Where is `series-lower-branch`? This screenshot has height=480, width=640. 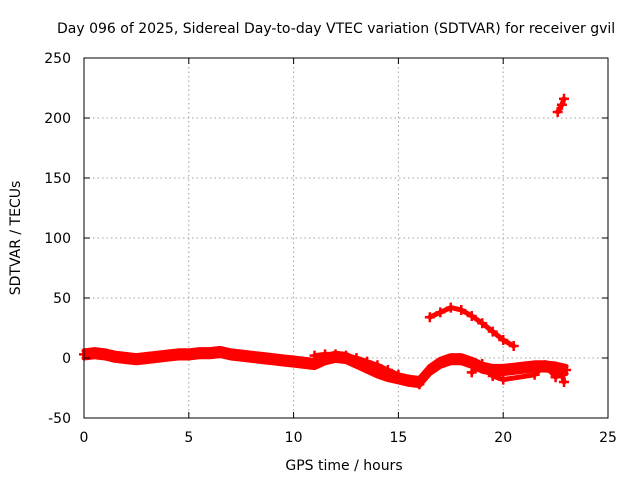 series-lower-branch is located at coordinates (367, 369).